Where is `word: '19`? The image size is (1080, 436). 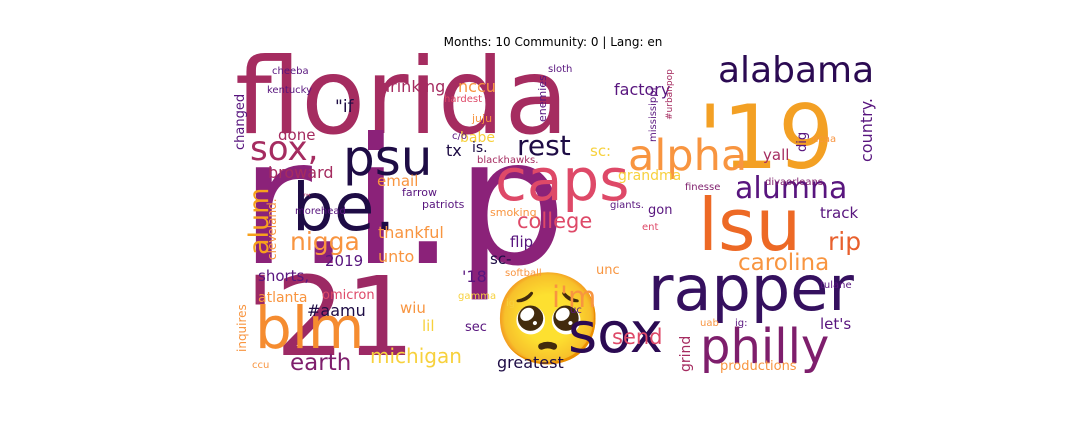 word: '19 is located at coordinates (766, 137).